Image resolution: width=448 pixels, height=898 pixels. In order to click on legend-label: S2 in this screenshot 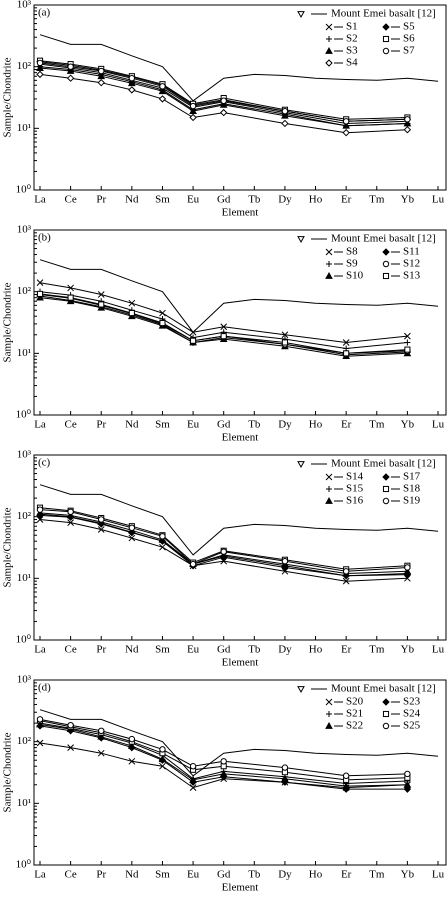, I will do `click(352, 39)`.